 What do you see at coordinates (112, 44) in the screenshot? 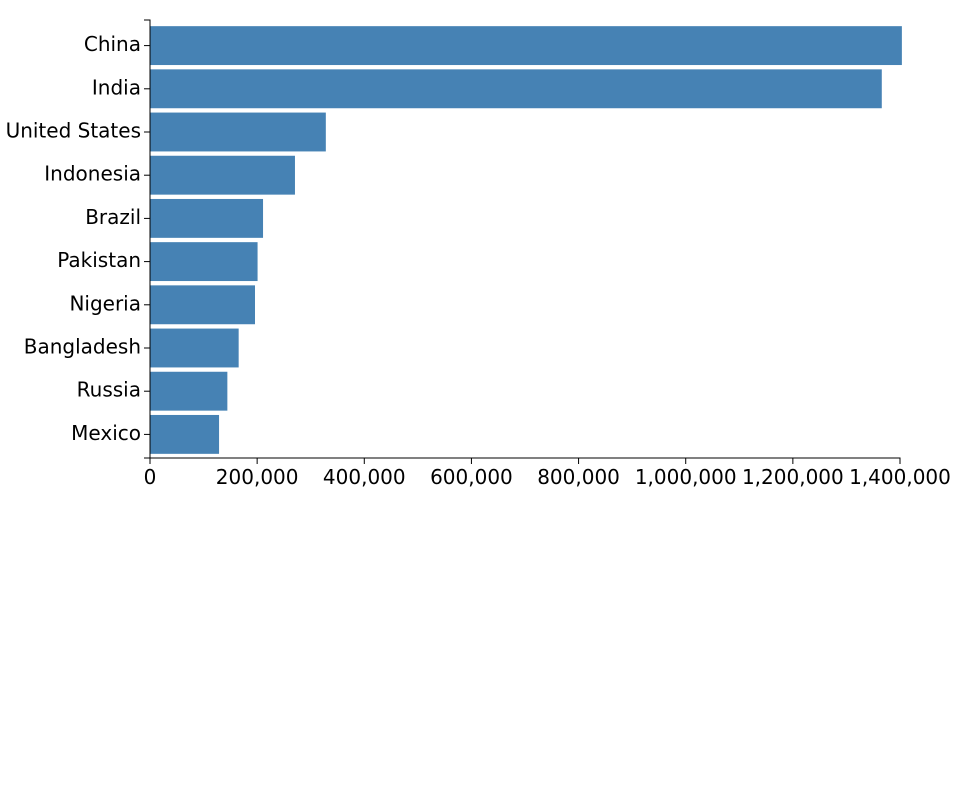
I see `y-tick-label-china: China` at bounding box center [112, 44].